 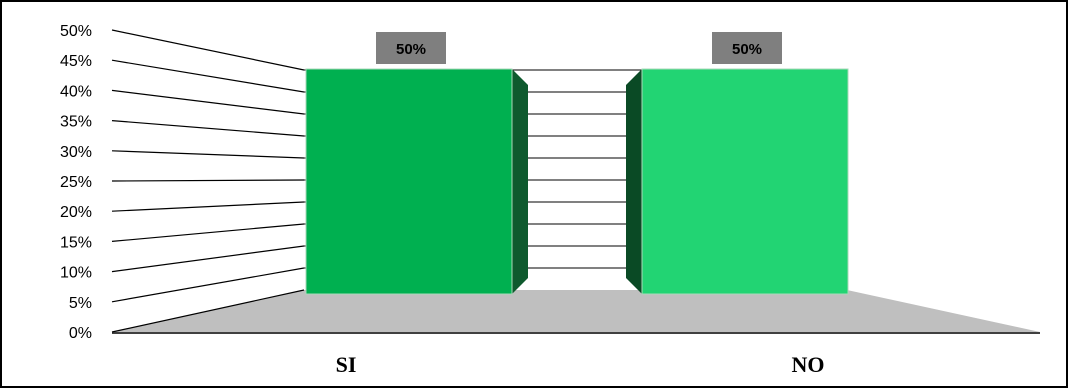 What do you see at coordinates (76, 242) in the screenshot?
I see `y-tick-label: 15%` at bounding box center [76, 242].